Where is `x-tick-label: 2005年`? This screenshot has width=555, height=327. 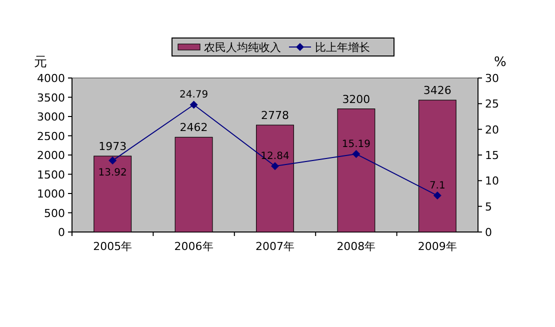
x-tick-label: 2005年 is located at coordinates (112, 246).